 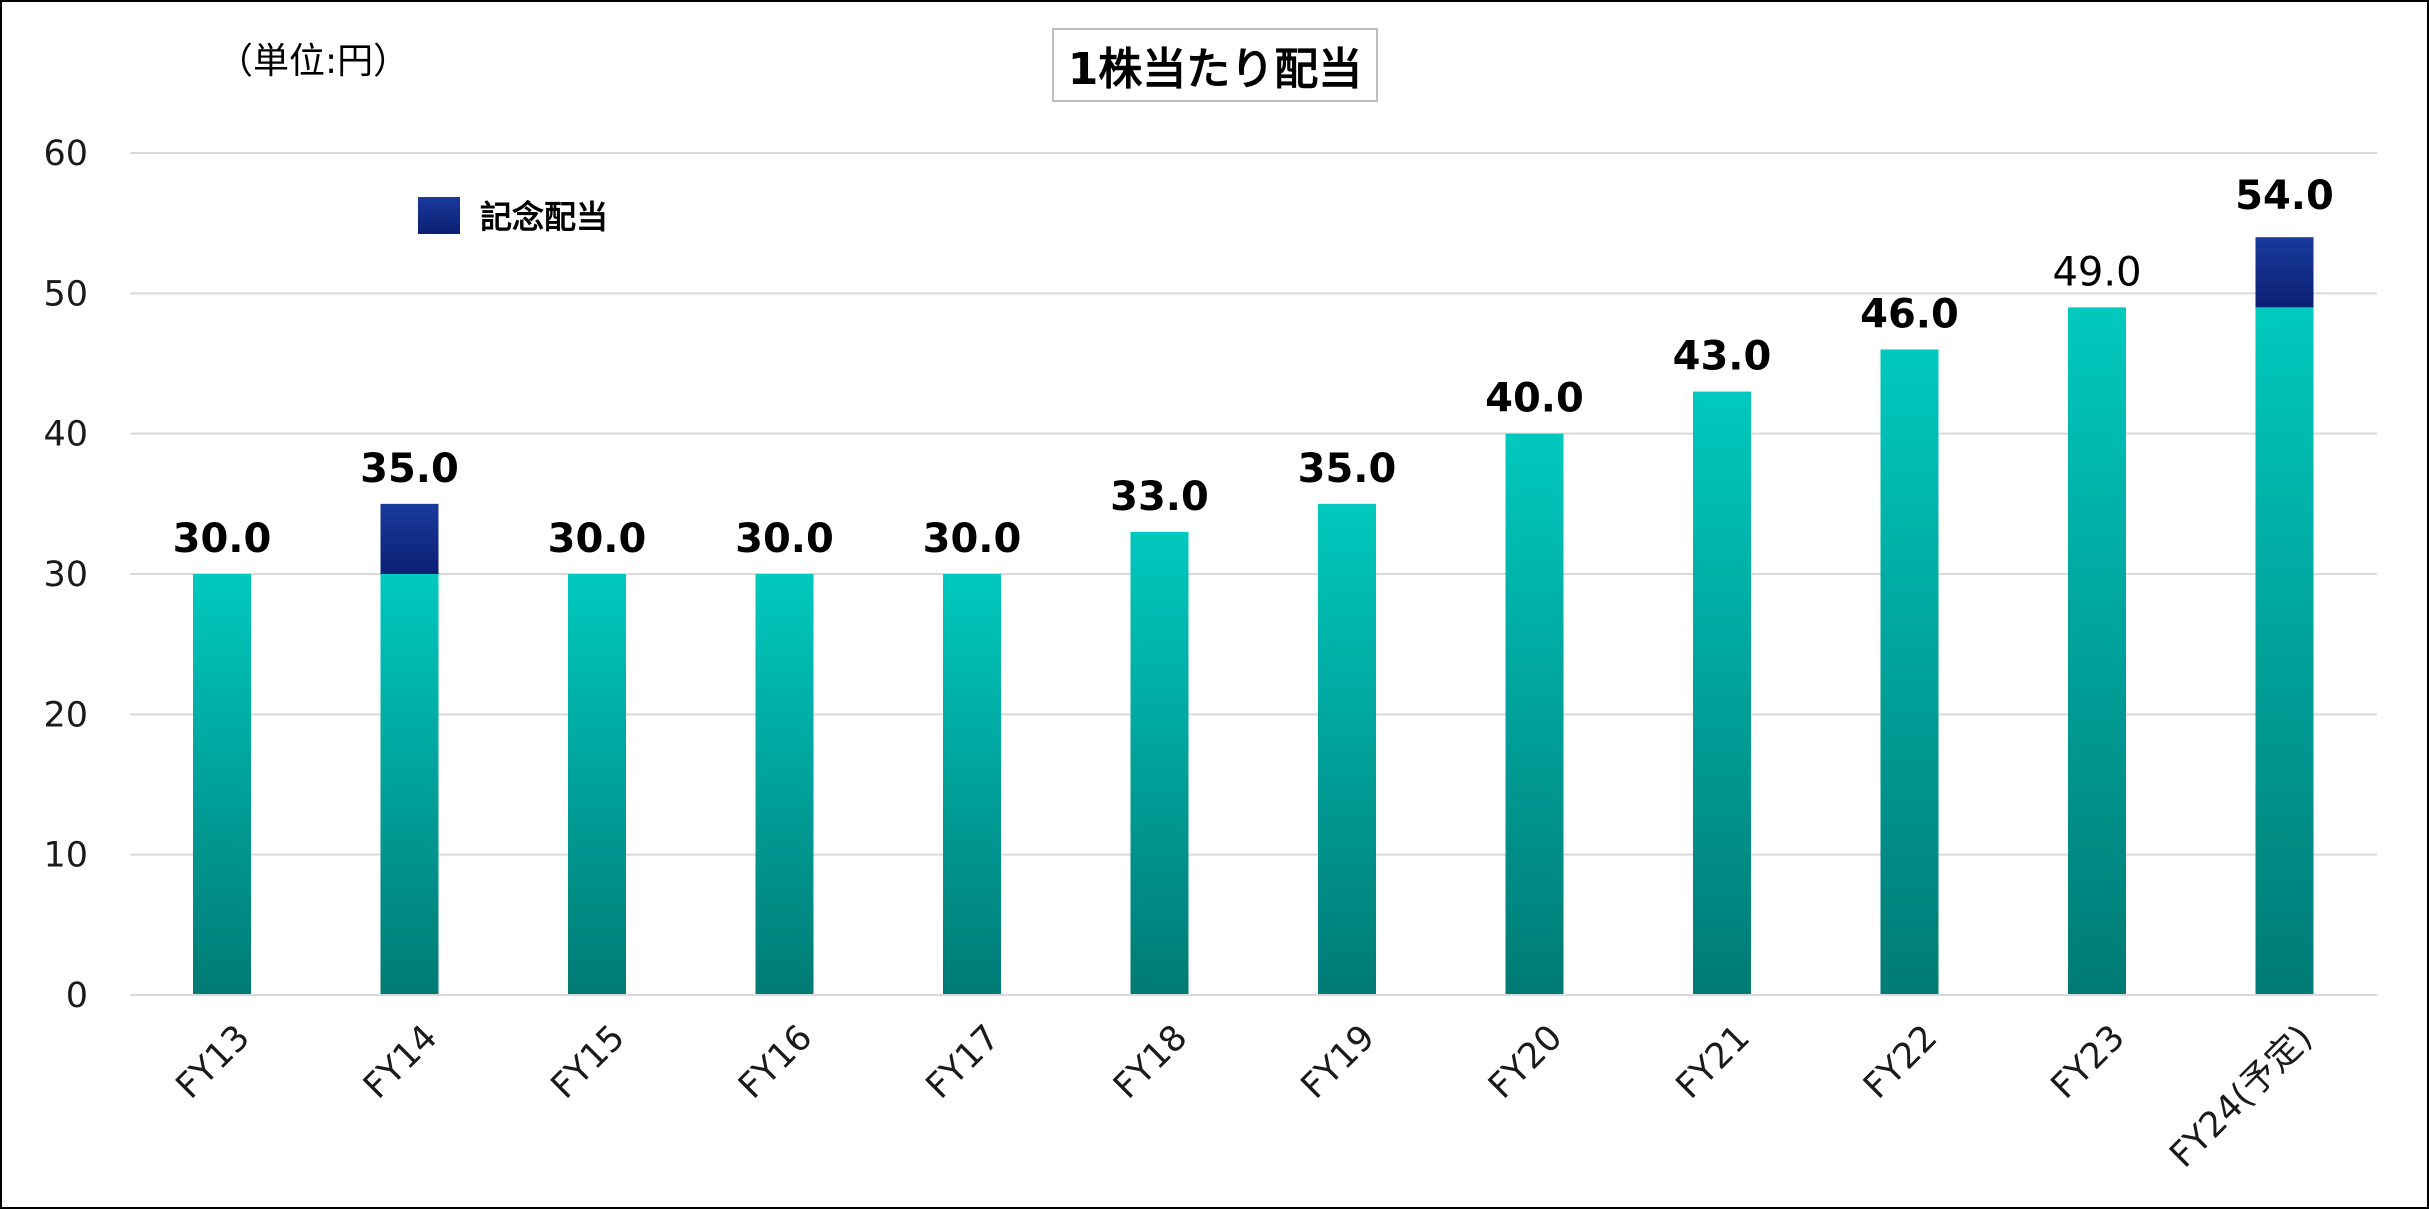 What do you see at coordinates (439, 215) in the screenshot?
I see `legend-swatch-commemorative` at bounding box center [439, 215].